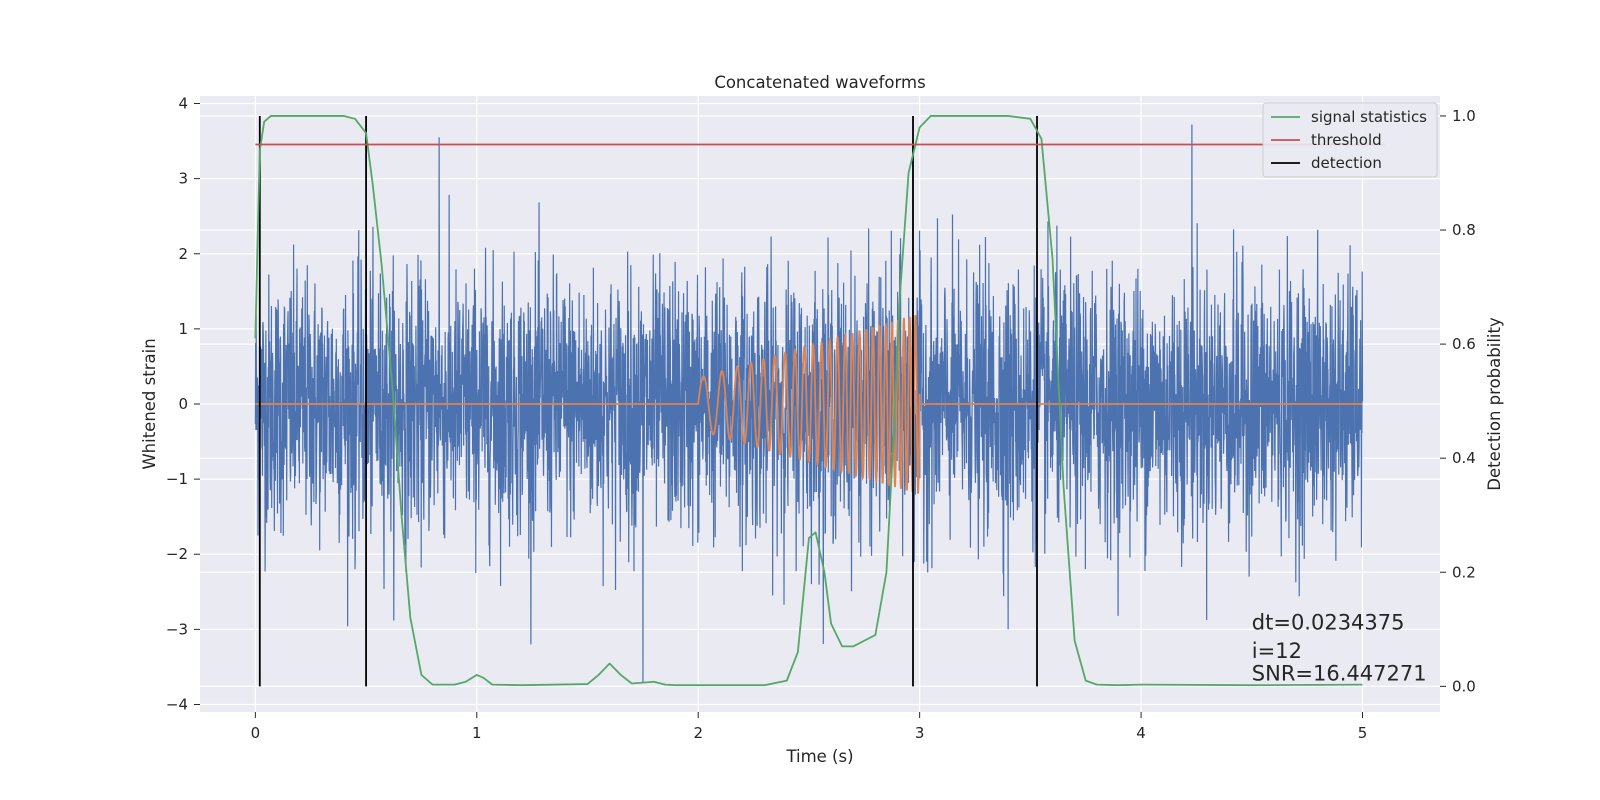 The height and width of the screenshot is (800, 1600). Describe the element at coordinates (819, 82) in the screenshot. I see `chart-title: Concatenated waveforms` at that location.